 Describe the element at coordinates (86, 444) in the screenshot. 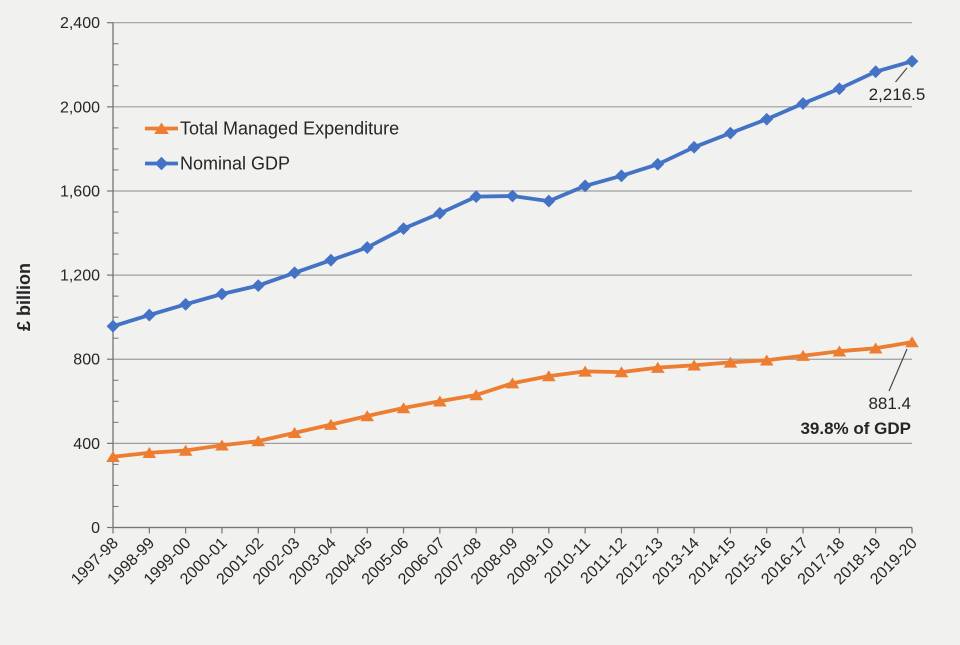

I see `y-tick-label: 400` at that location.